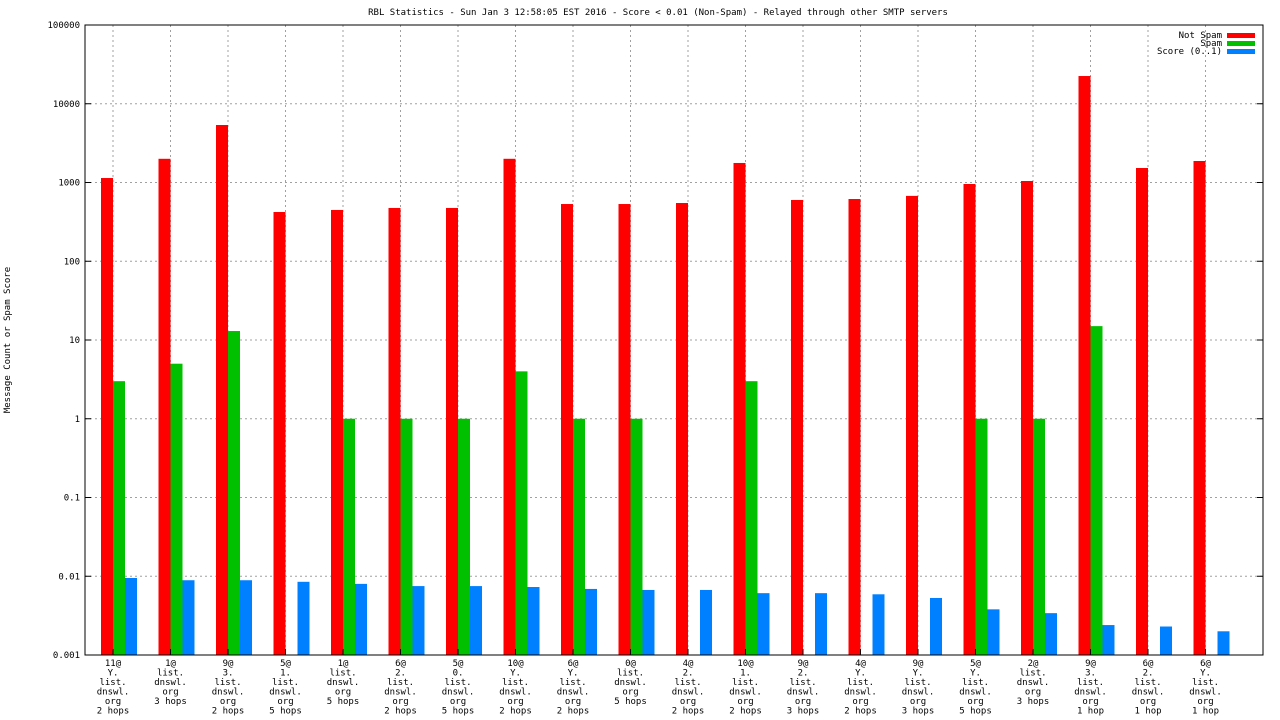 This screenshot has width=1280, height=720. What do you see at coordinates (1189, 52) in the screenshot?
I see `legend-label: Score (0..1)` at bounding box center [1189, 52].